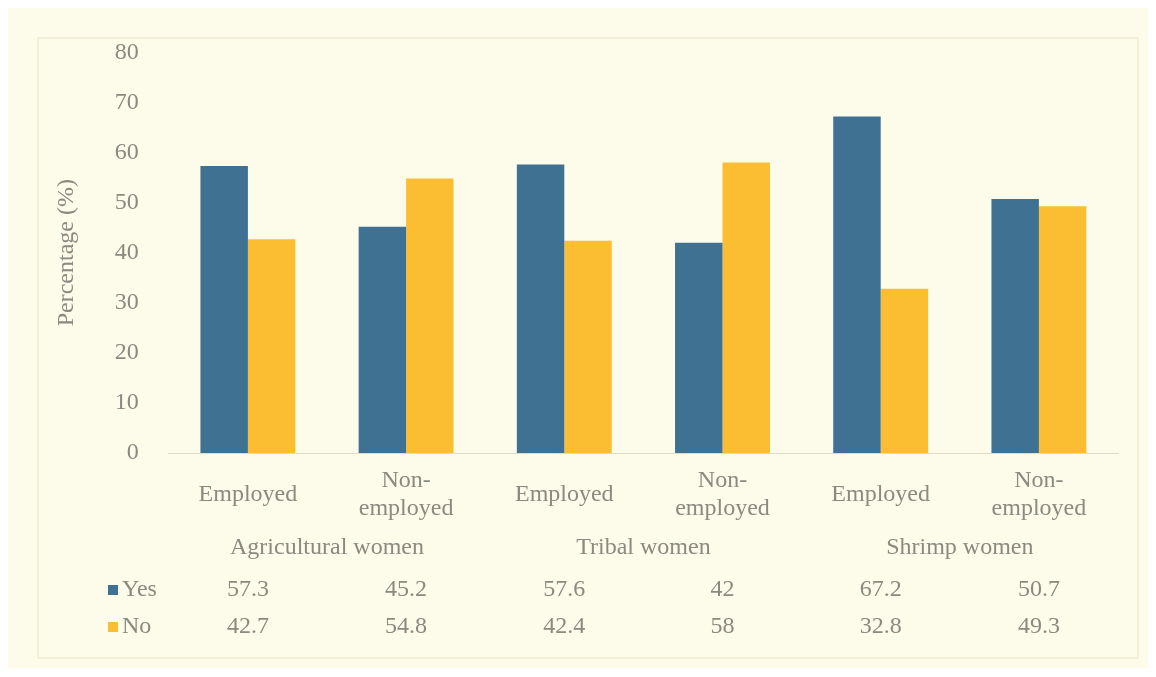 This screenshot has width=1156, height=677. What do you see at coordinates (406, 588) in the screenshot?
I see `data-label: 45.2` at bounding box center [406, 588].